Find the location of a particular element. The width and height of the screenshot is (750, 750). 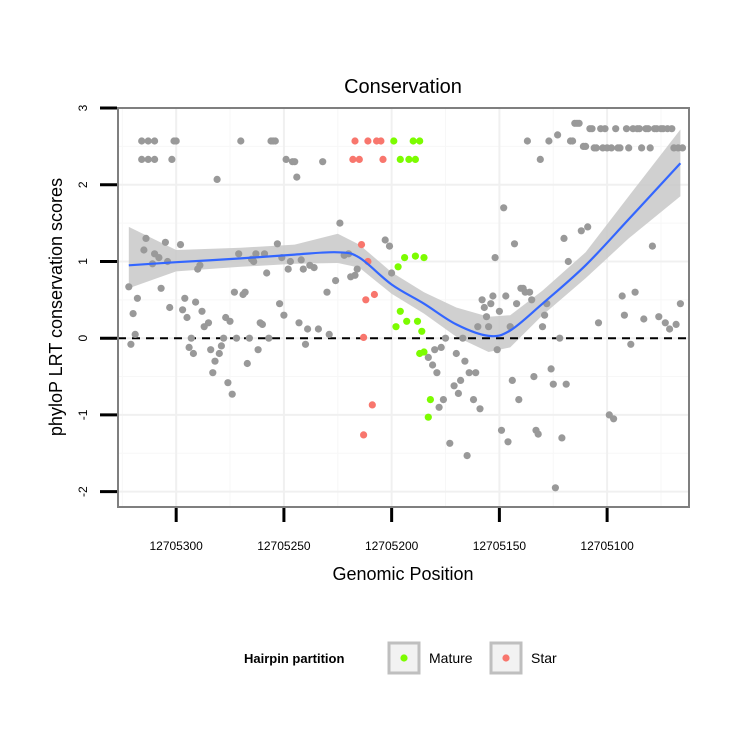

y-tick-label: 3 is located at coordinates (83, 107).